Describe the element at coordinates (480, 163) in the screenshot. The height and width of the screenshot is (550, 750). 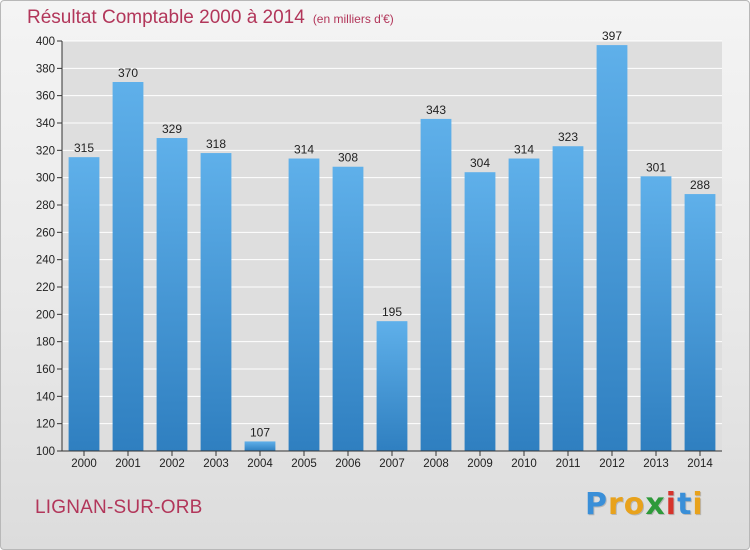
I see `data-label: 304` at that location.